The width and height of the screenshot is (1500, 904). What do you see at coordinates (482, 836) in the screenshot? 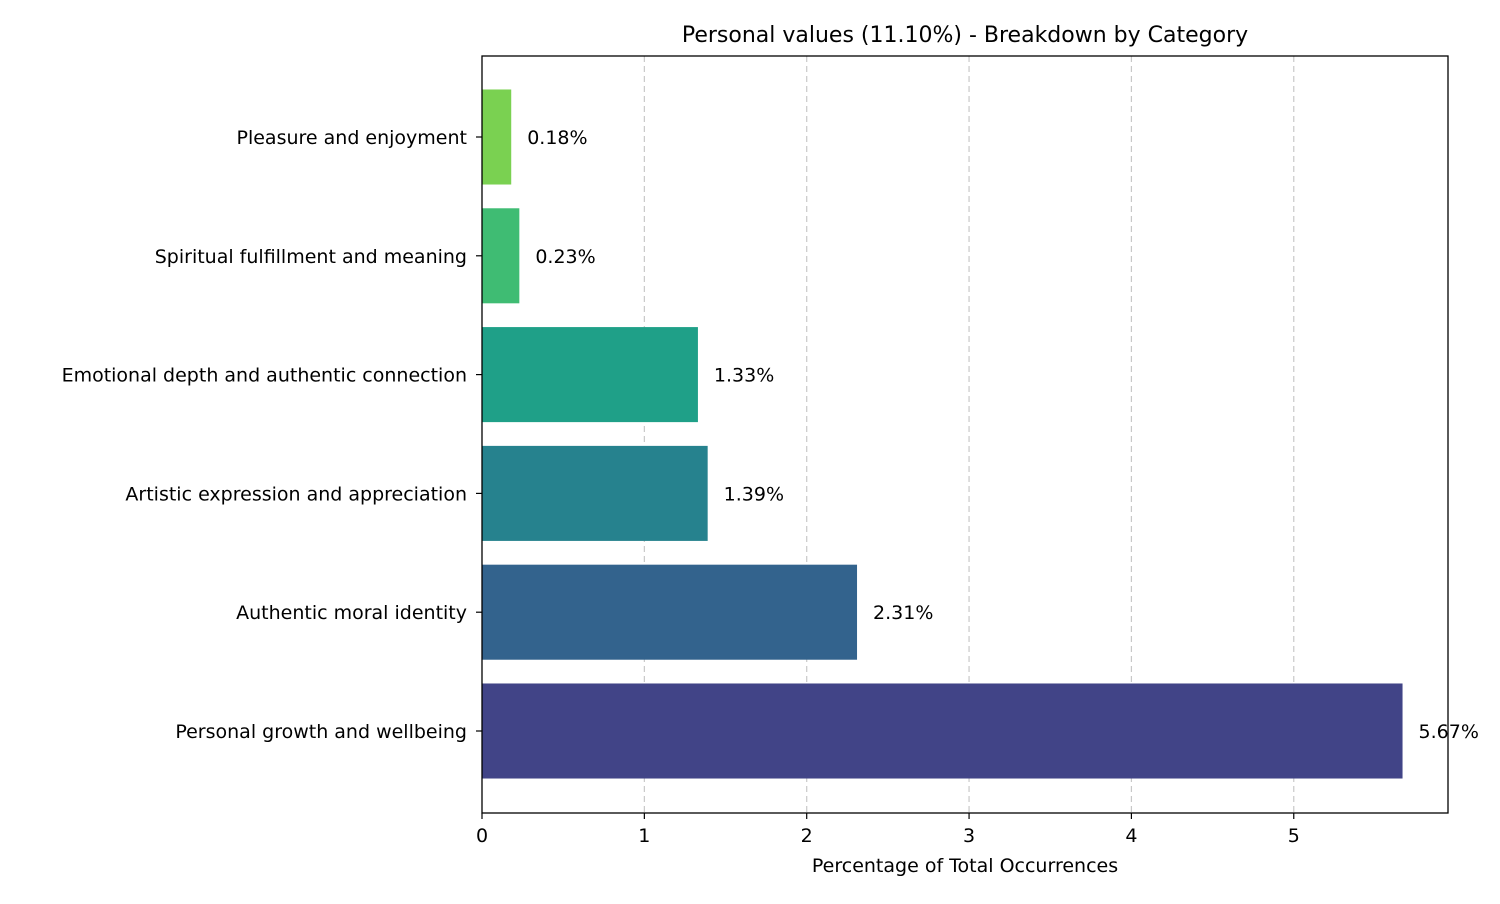
I see `x-tick-label: 0` at bounding box center [482, 836].